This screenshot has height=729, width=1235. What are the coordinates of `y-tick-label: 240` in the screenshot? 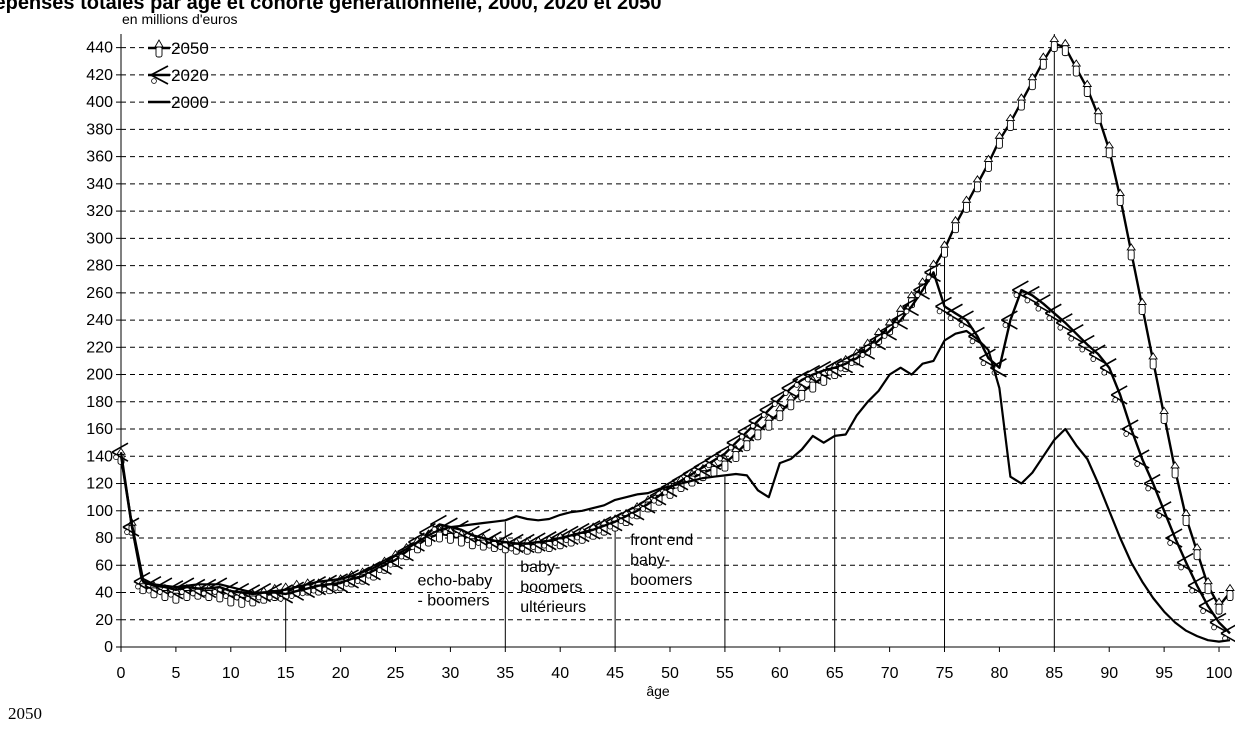 It's located at (99, 320).